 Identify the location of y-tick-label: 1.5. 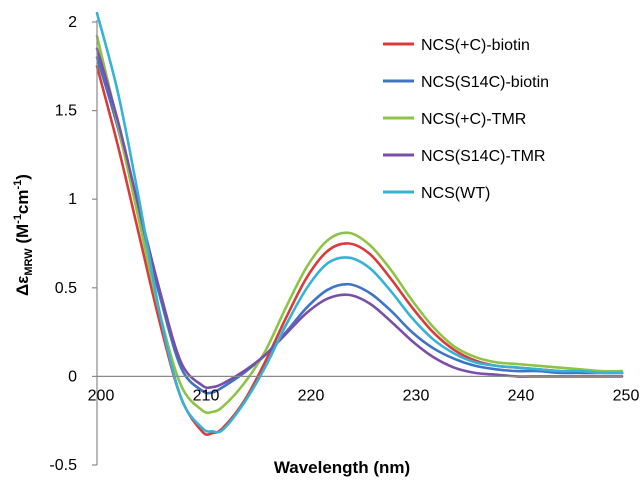
(66, 111).